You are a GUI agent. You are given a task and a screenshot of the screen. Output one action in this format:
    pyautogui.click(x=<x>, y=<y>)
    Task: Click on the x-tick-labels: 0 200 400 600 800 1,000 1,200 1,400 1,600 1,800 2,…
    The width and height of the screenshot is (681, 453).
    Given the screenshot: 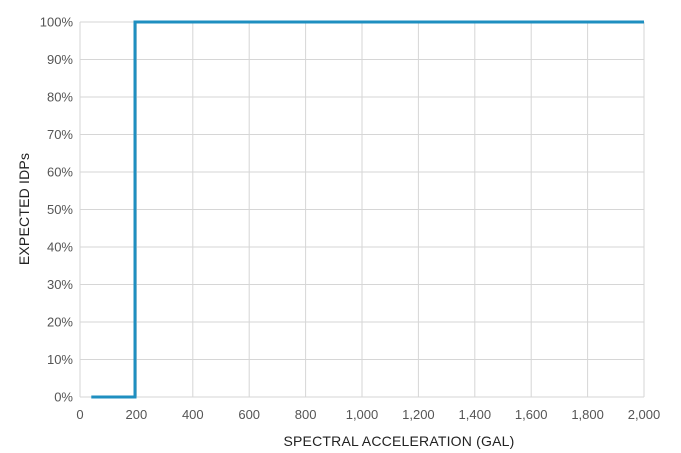 What is the action you would take?
    pyautogui.click(x=368, y=414)
    